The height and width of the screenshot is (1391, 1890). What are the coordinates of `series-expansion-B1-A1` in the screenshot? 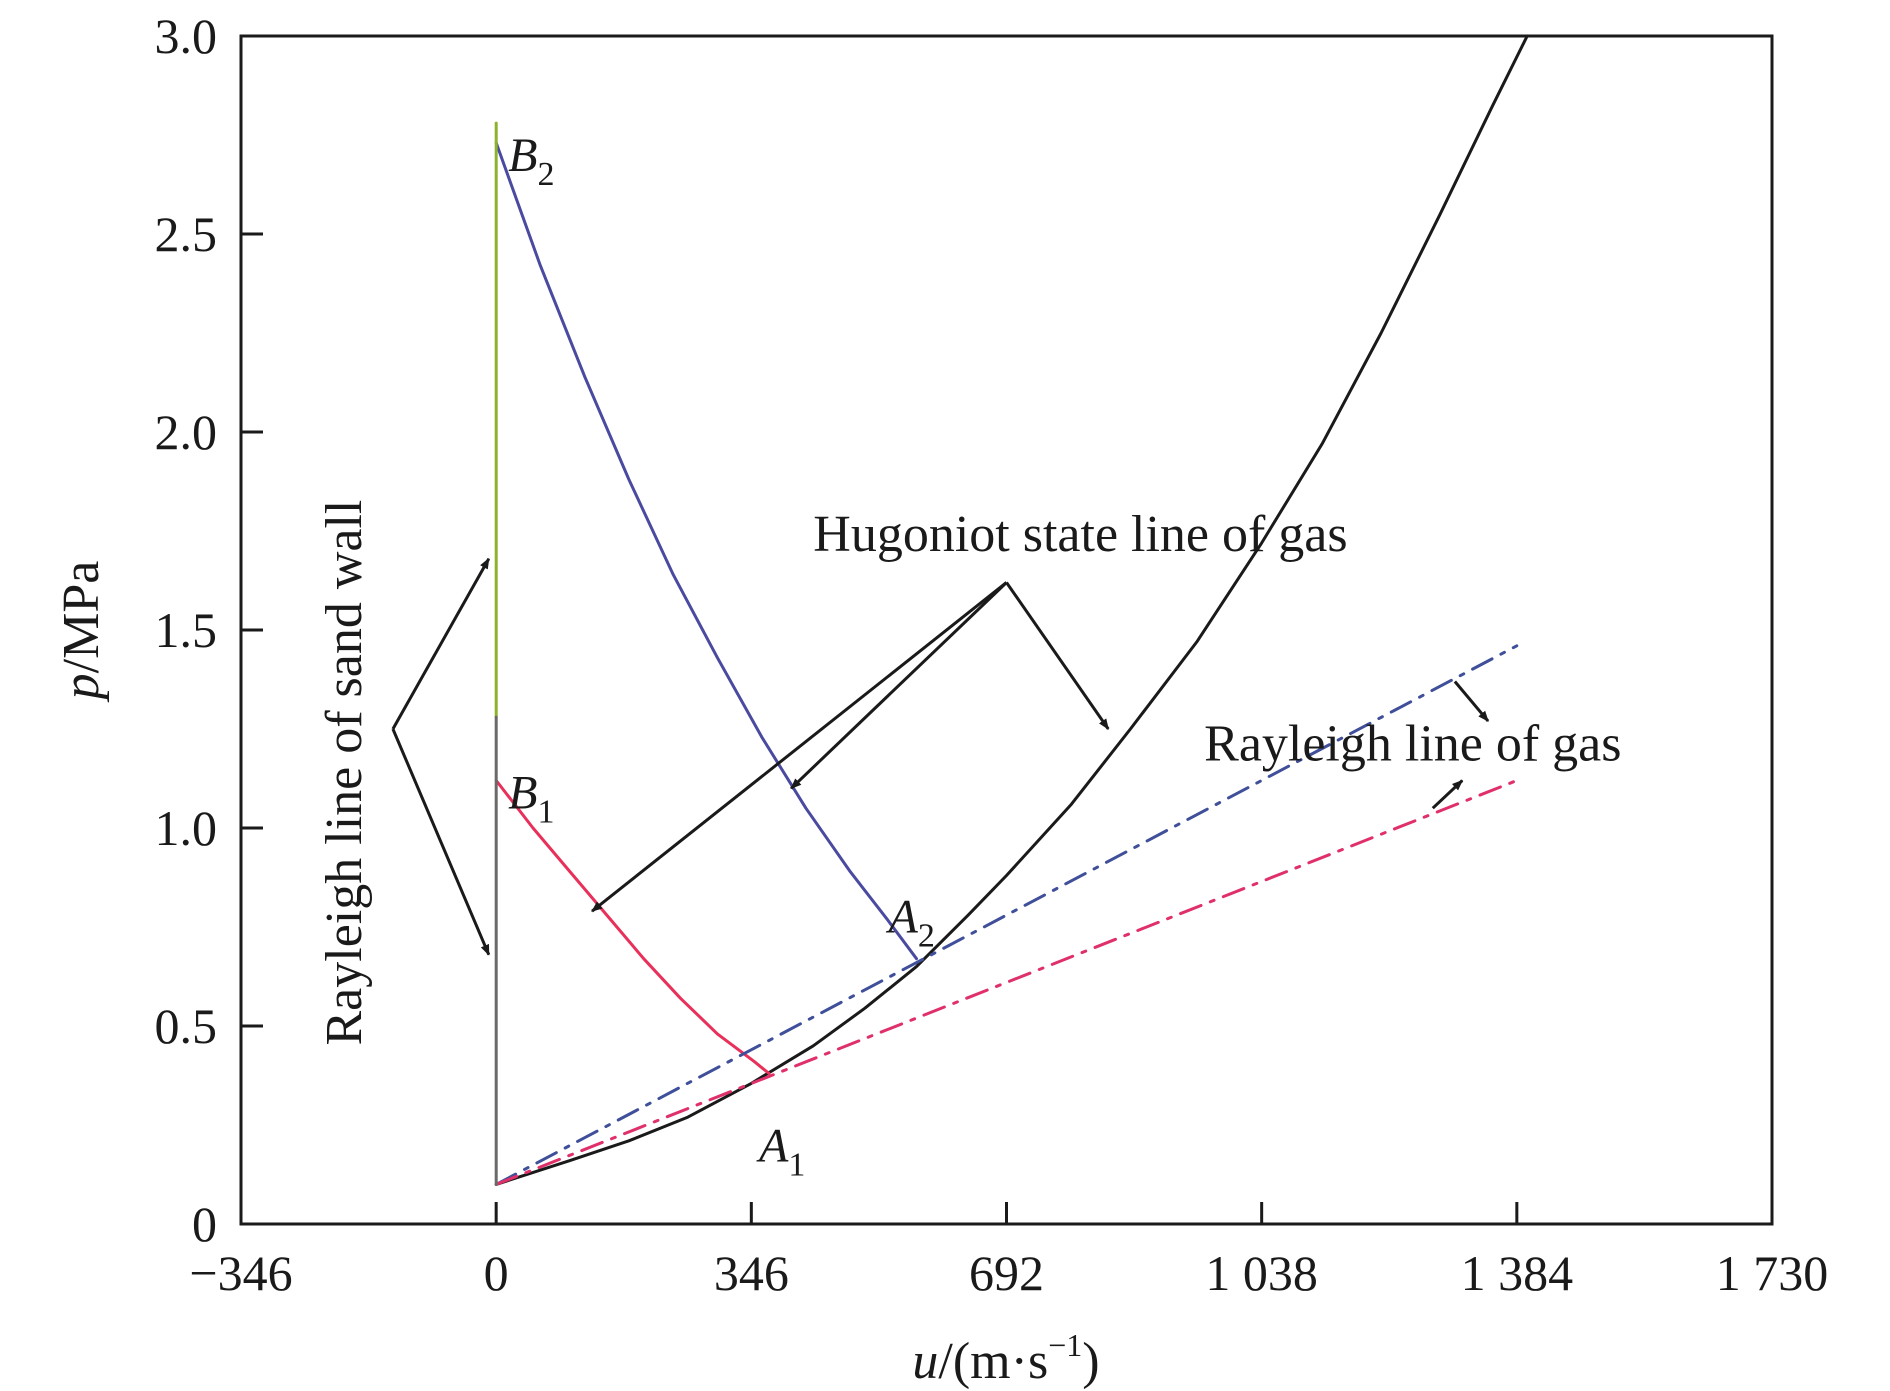 It's located at (632, 927).